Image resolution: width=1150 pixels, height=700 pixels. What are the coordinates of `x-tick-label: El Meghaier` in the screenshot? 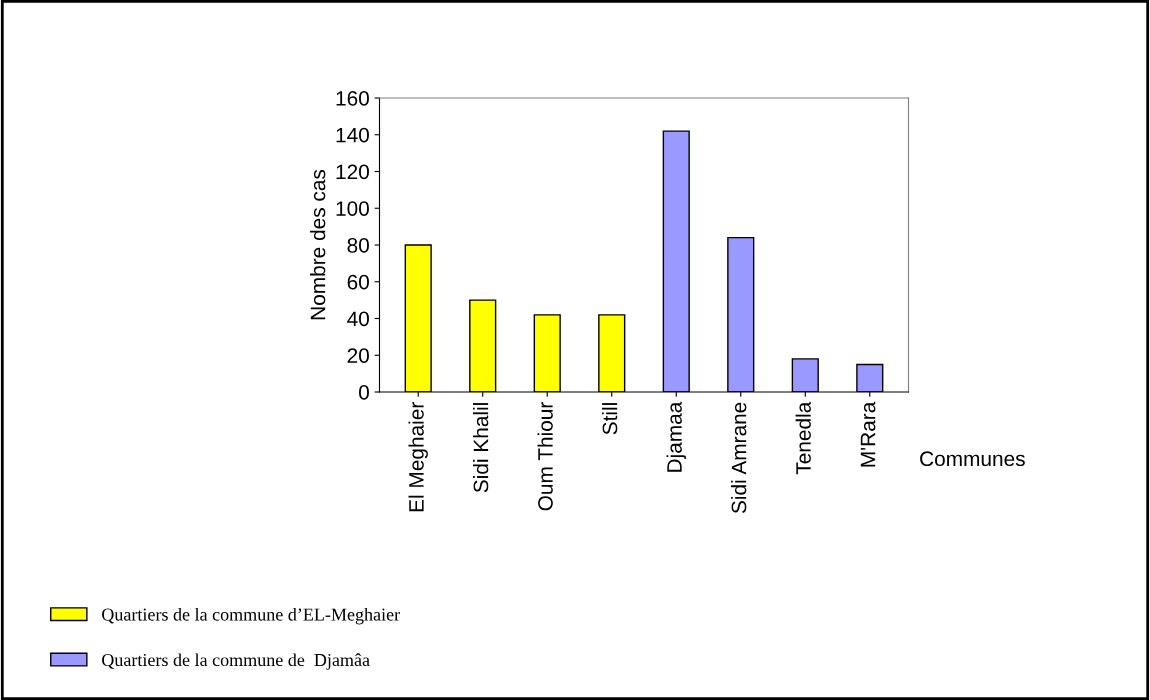 It's located at (418, 457).